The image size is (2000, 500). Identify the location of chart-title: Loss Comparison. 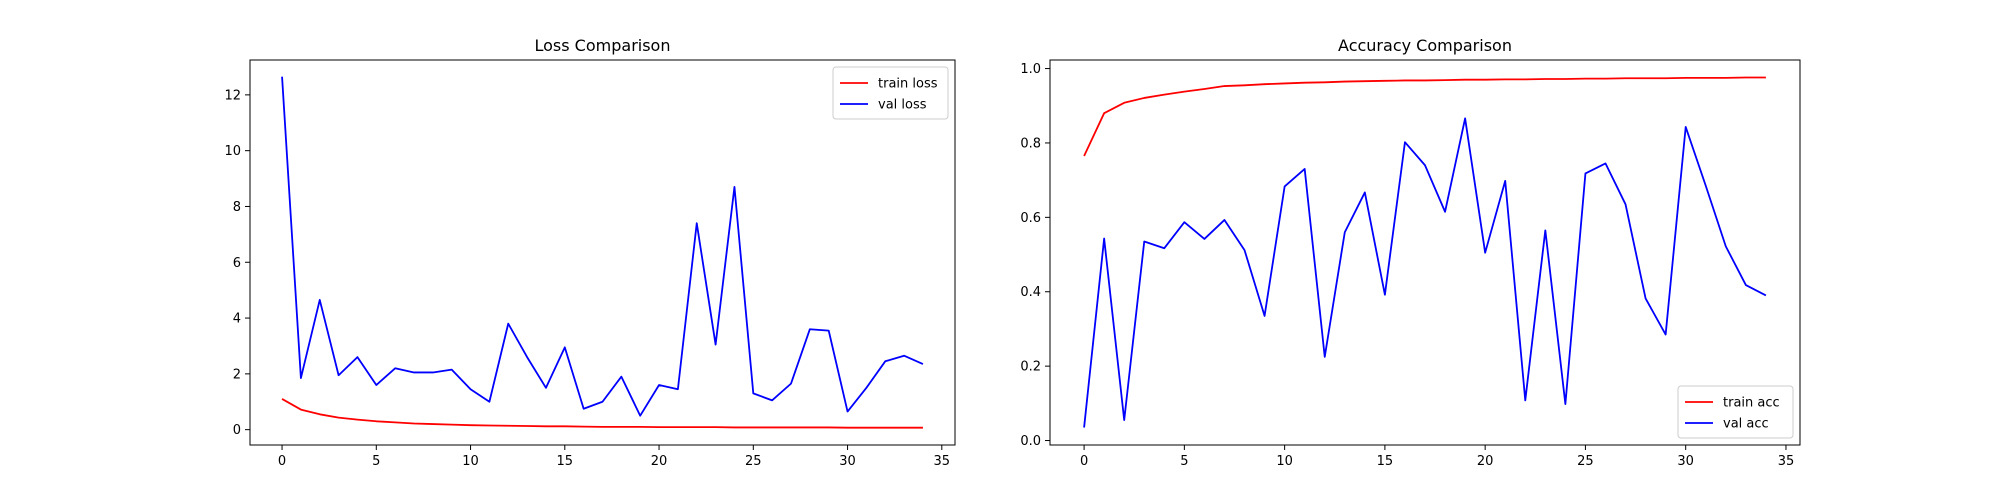
(603, 45).